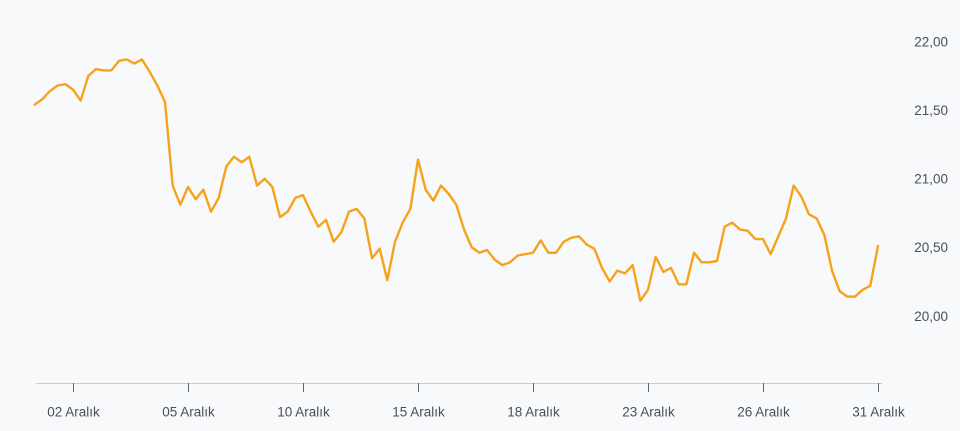  What do you see at coordinates (763, 412) in the screenshot?
I see `x-tick-label: 26 Aralık` at bounding box center [763, 412].